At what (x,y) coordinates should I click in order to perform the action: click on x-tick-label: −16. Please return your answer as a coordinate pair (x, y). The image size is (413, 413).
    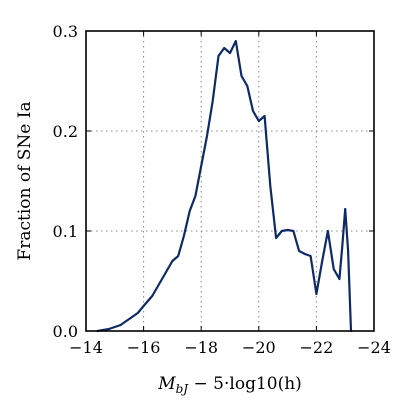
    Looking at the image, I should click on (144, 347).